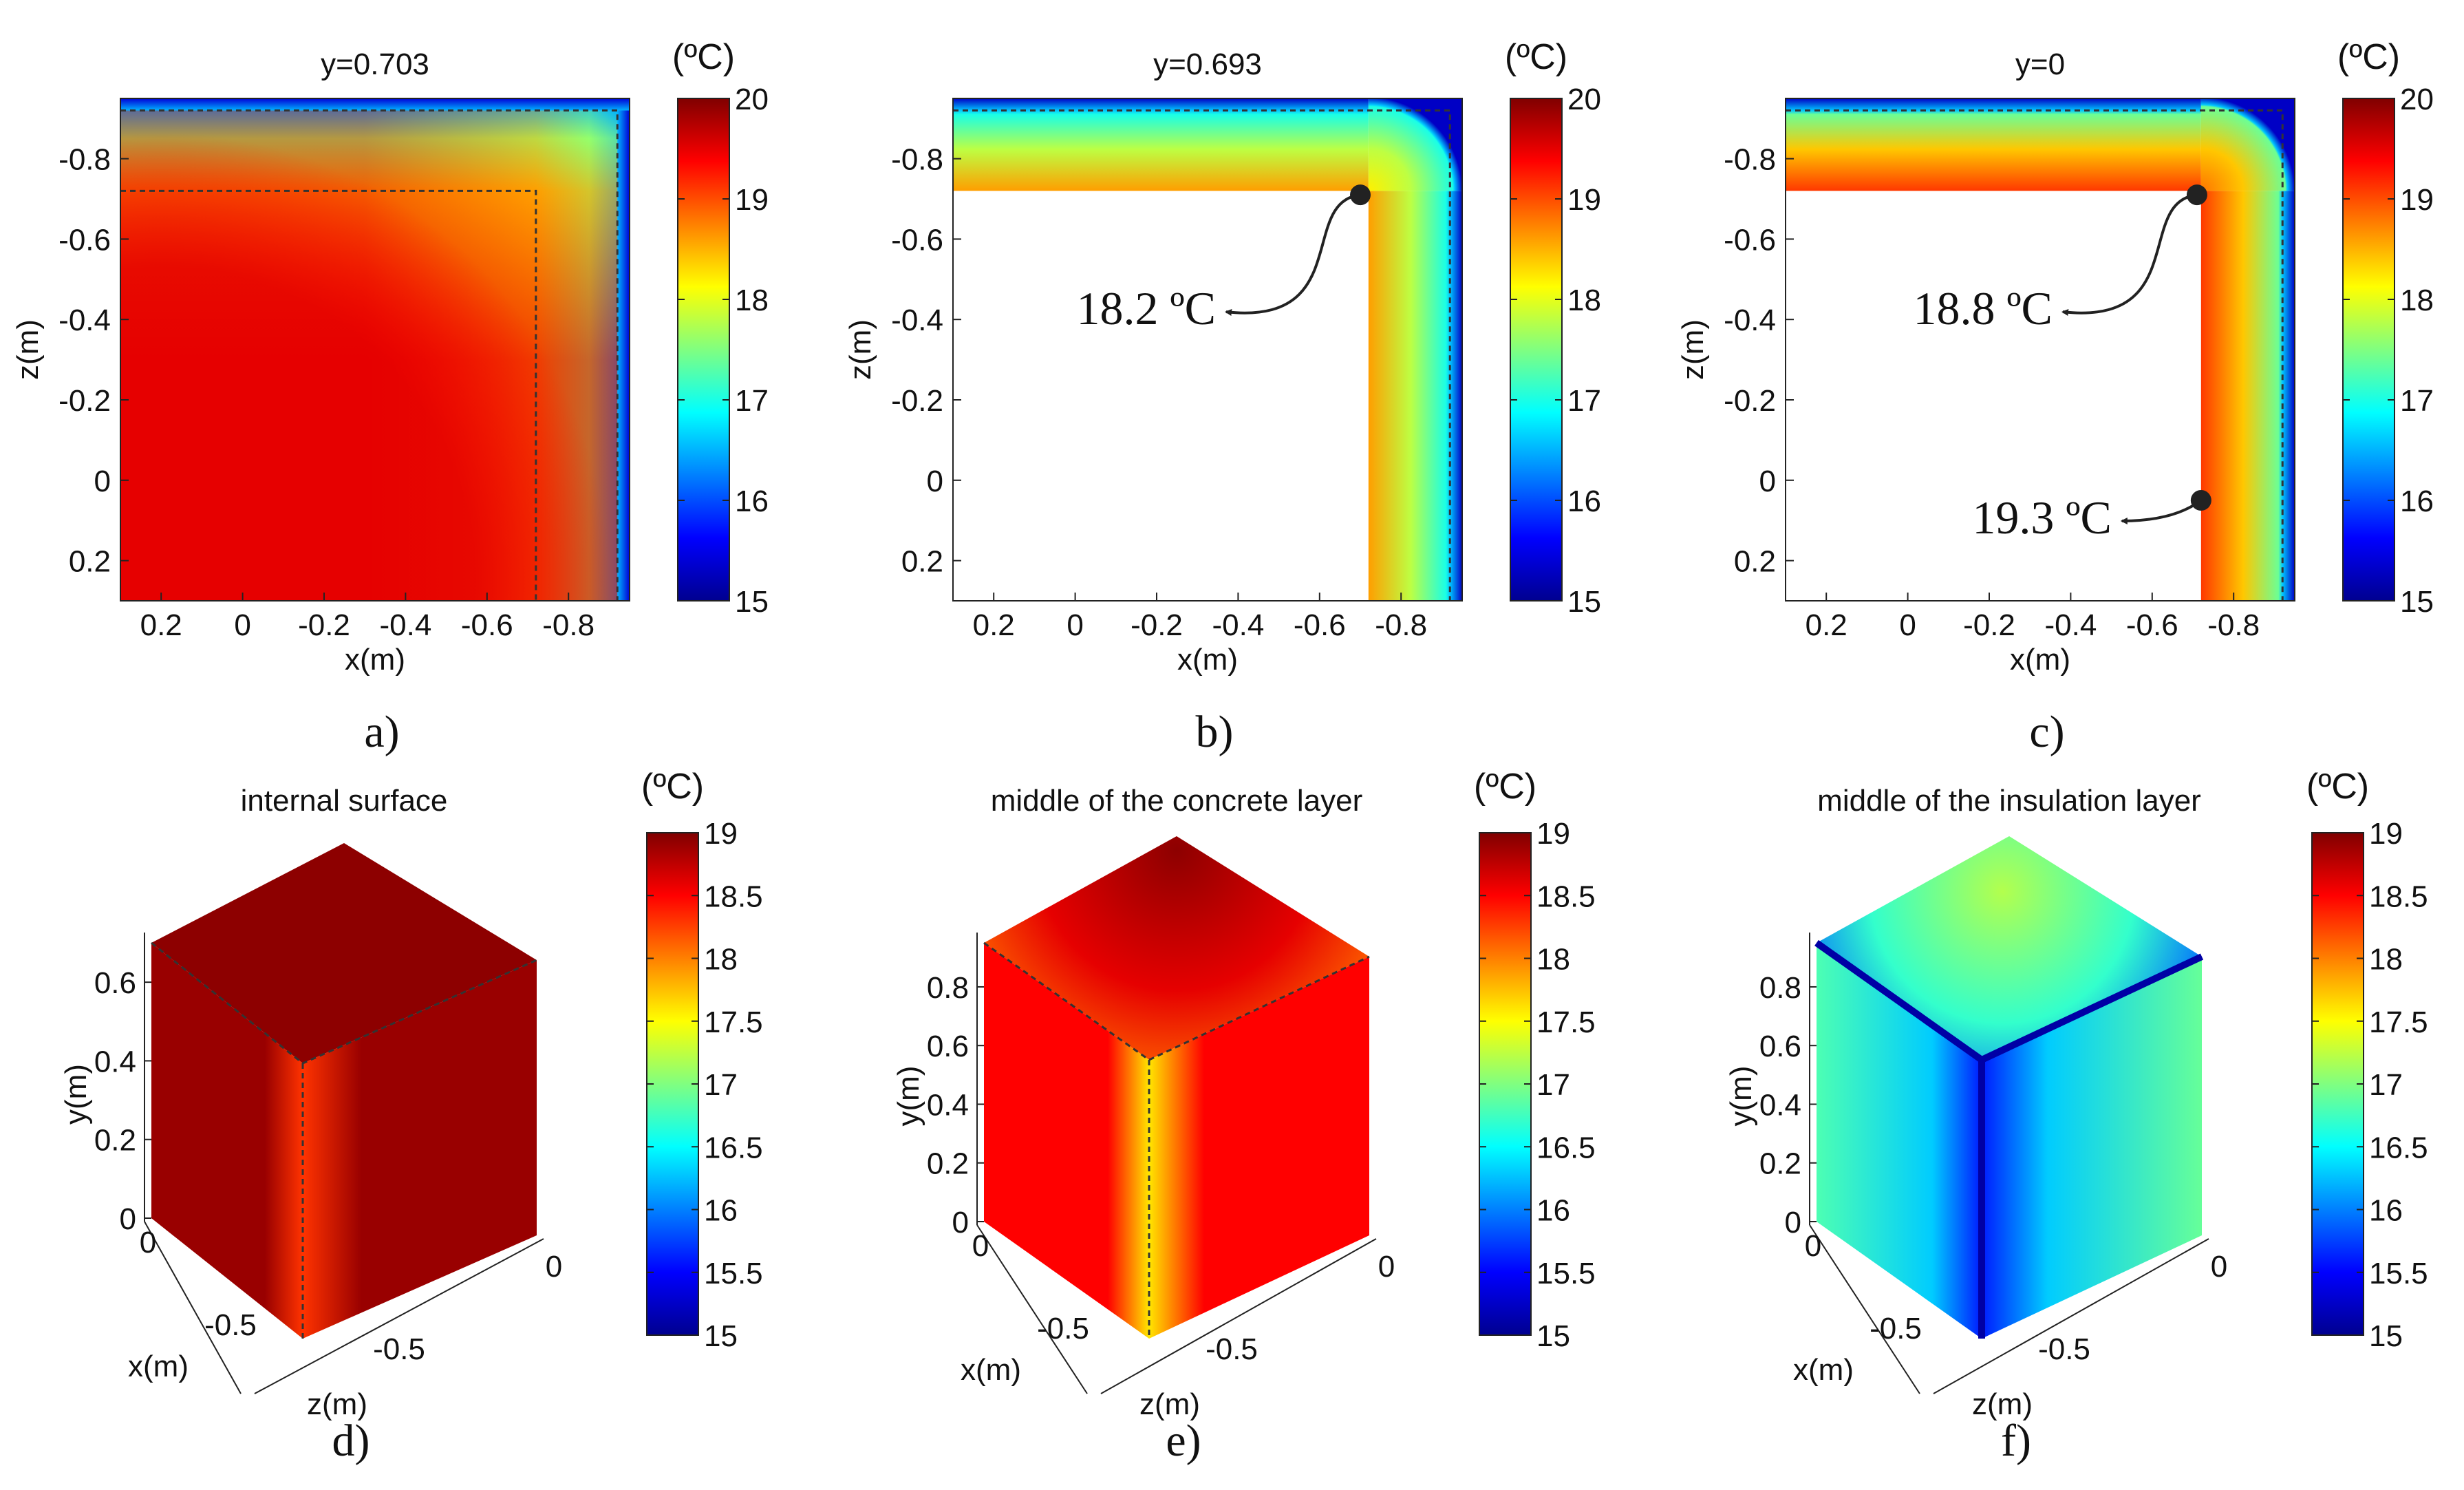 Image resolution: width=2464 pixels, height=1490 pixels. I want to click on wall-top, so click(1161, 144).